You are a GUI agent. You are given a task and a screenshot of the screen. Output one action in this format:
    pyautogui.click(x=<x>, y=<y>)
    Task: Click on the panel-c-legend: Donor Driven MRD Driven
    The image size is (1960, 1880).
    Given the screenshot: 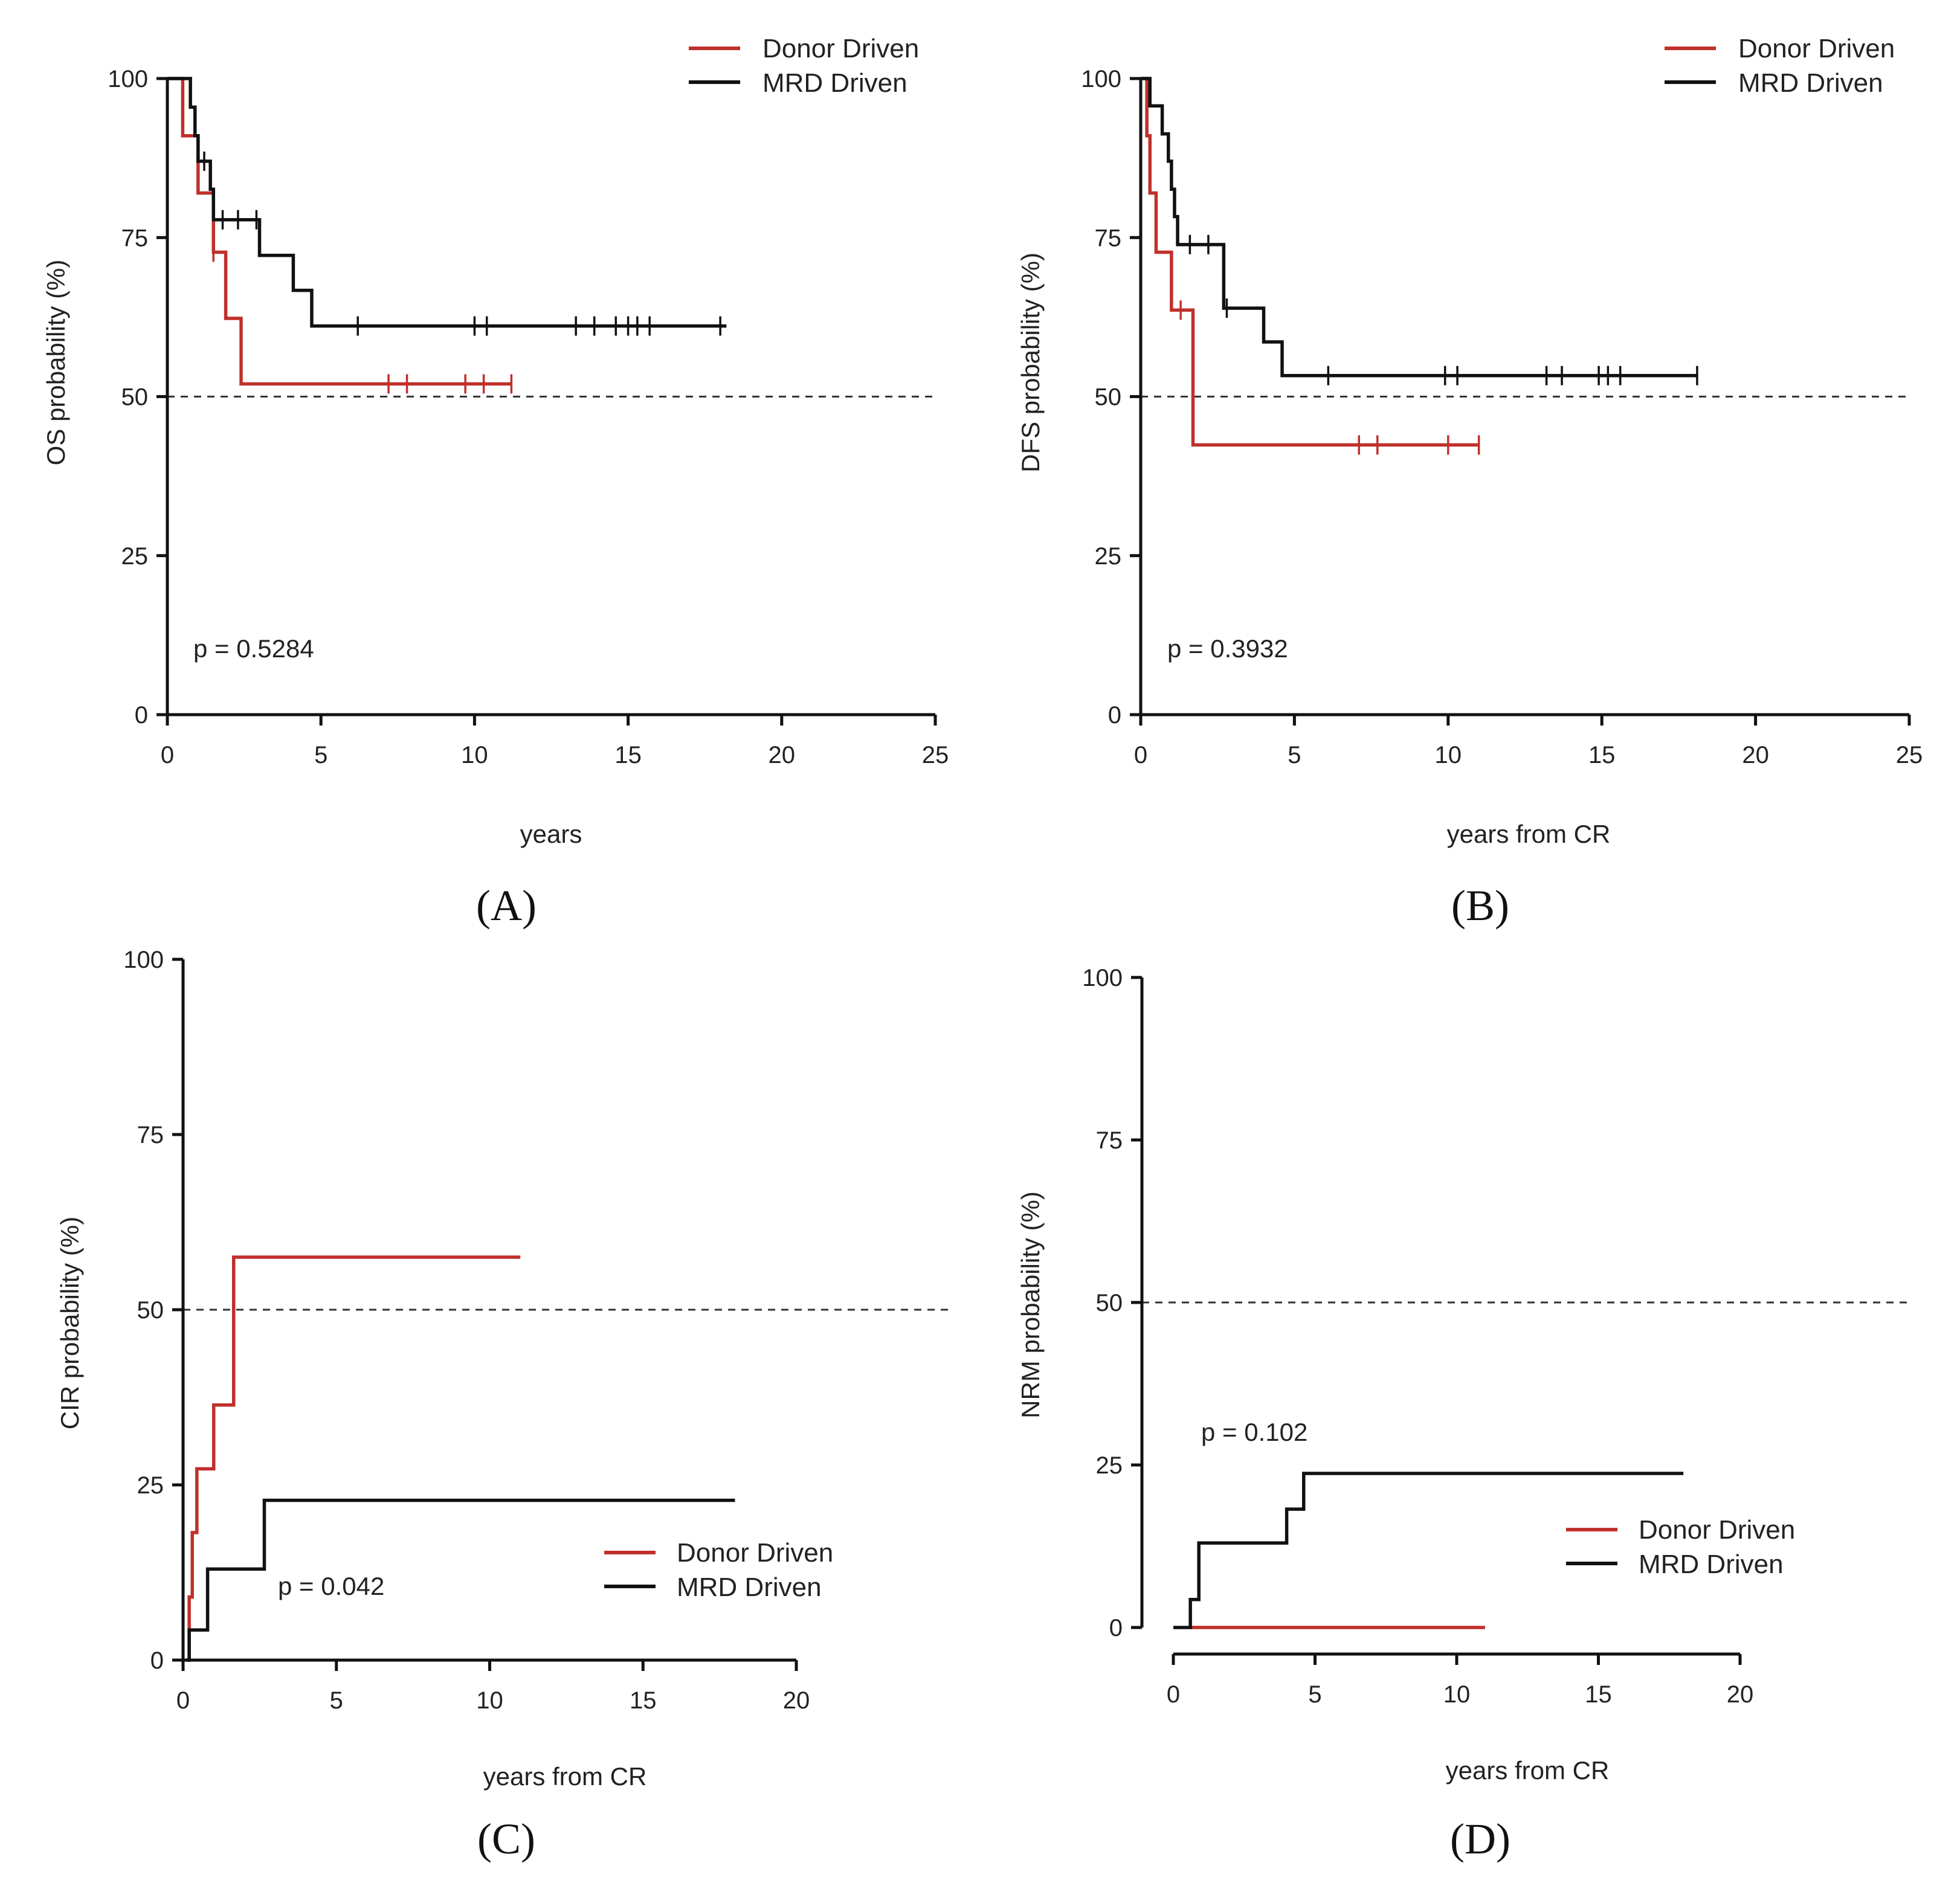 What is the action you would take?
    pyautogui.click(x=718, y=1570)
    